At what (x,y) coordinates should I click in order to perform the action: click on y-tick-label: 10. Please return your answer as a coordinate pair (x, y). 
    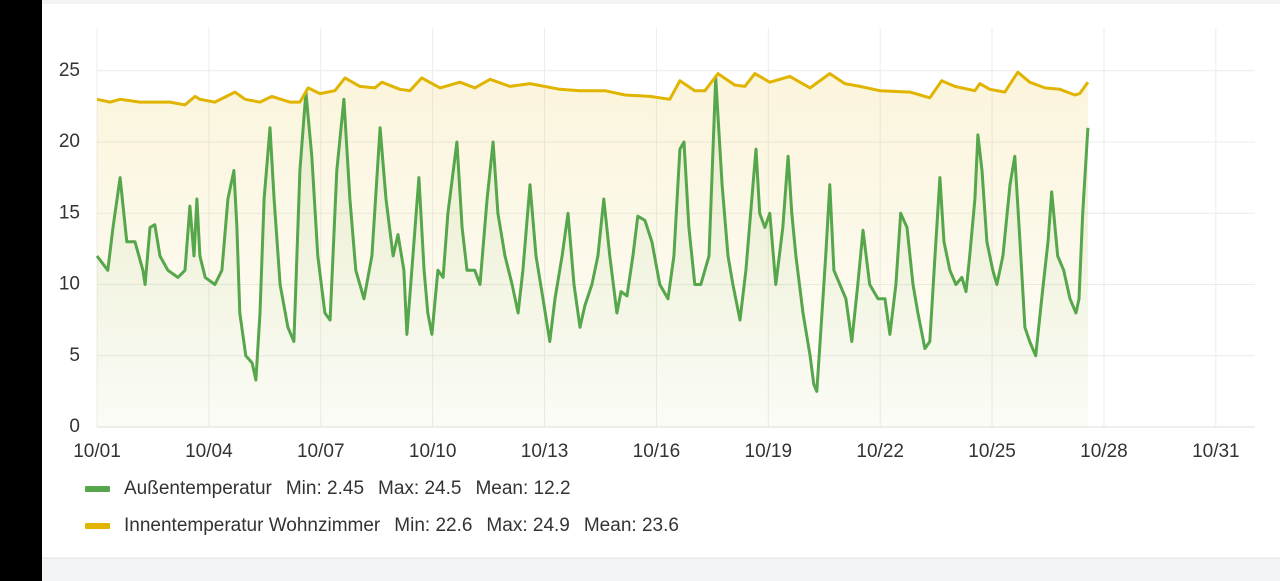
    Looking at the image, I should click on (69, 284).